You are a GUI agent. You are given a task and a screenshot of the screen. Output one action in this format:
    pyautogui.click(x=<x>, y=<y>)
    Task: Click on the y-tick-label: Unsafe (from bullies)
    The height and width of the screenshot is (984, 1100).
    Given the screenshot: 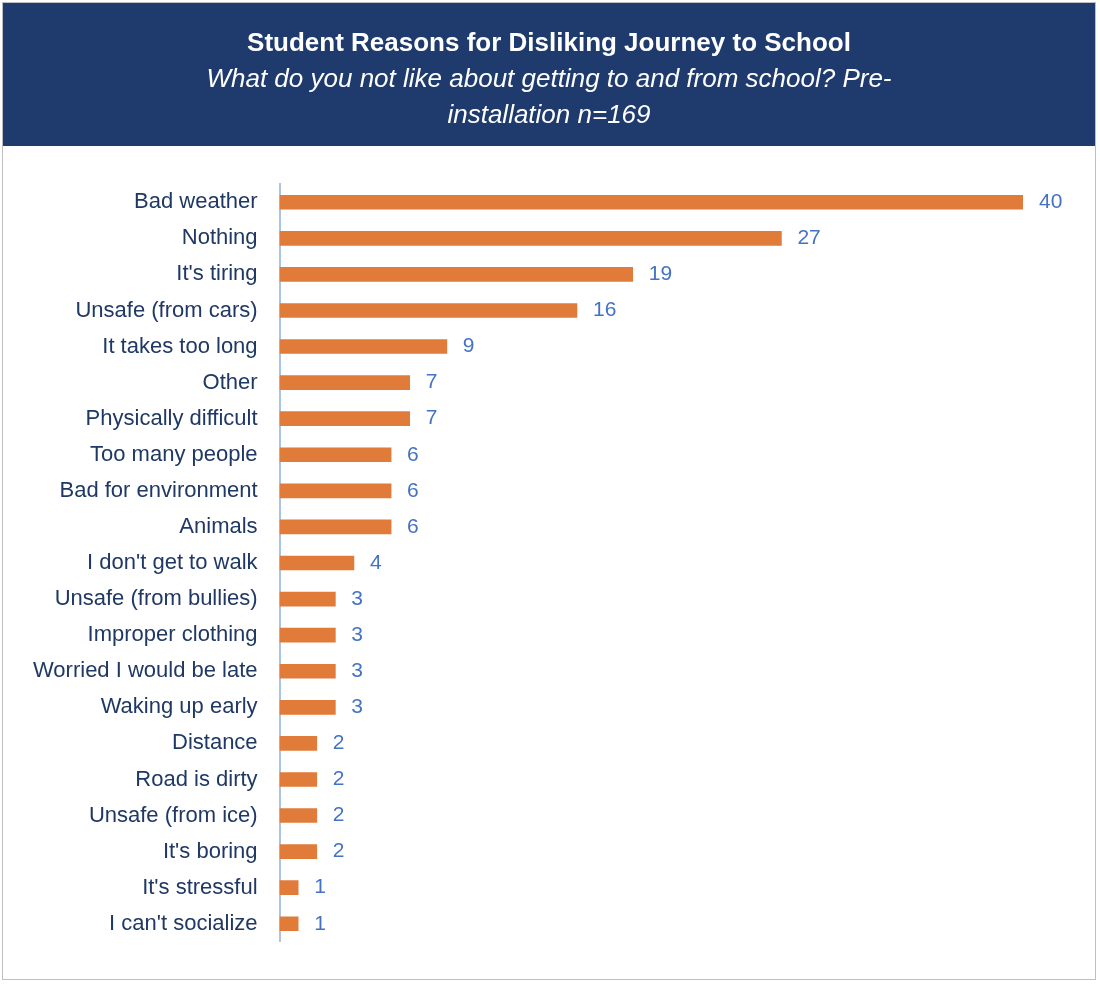 What is the action you would take?
    pyautogui.click(x=156, y=598)
    